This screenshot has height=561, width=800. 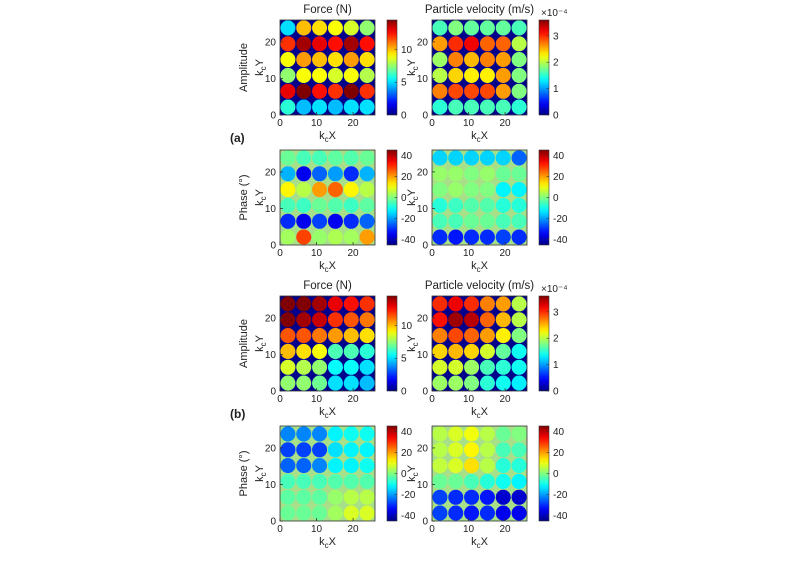 I want to click on x-tick-label: 10, so click(x=317, y=399).